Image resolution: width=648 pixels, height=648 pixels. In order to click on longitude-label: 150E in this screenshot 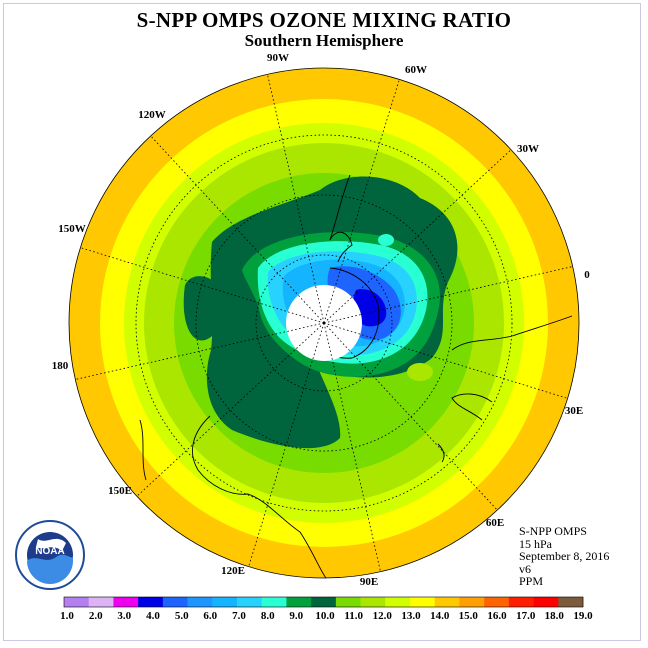, I will do `click(120, 491)`.